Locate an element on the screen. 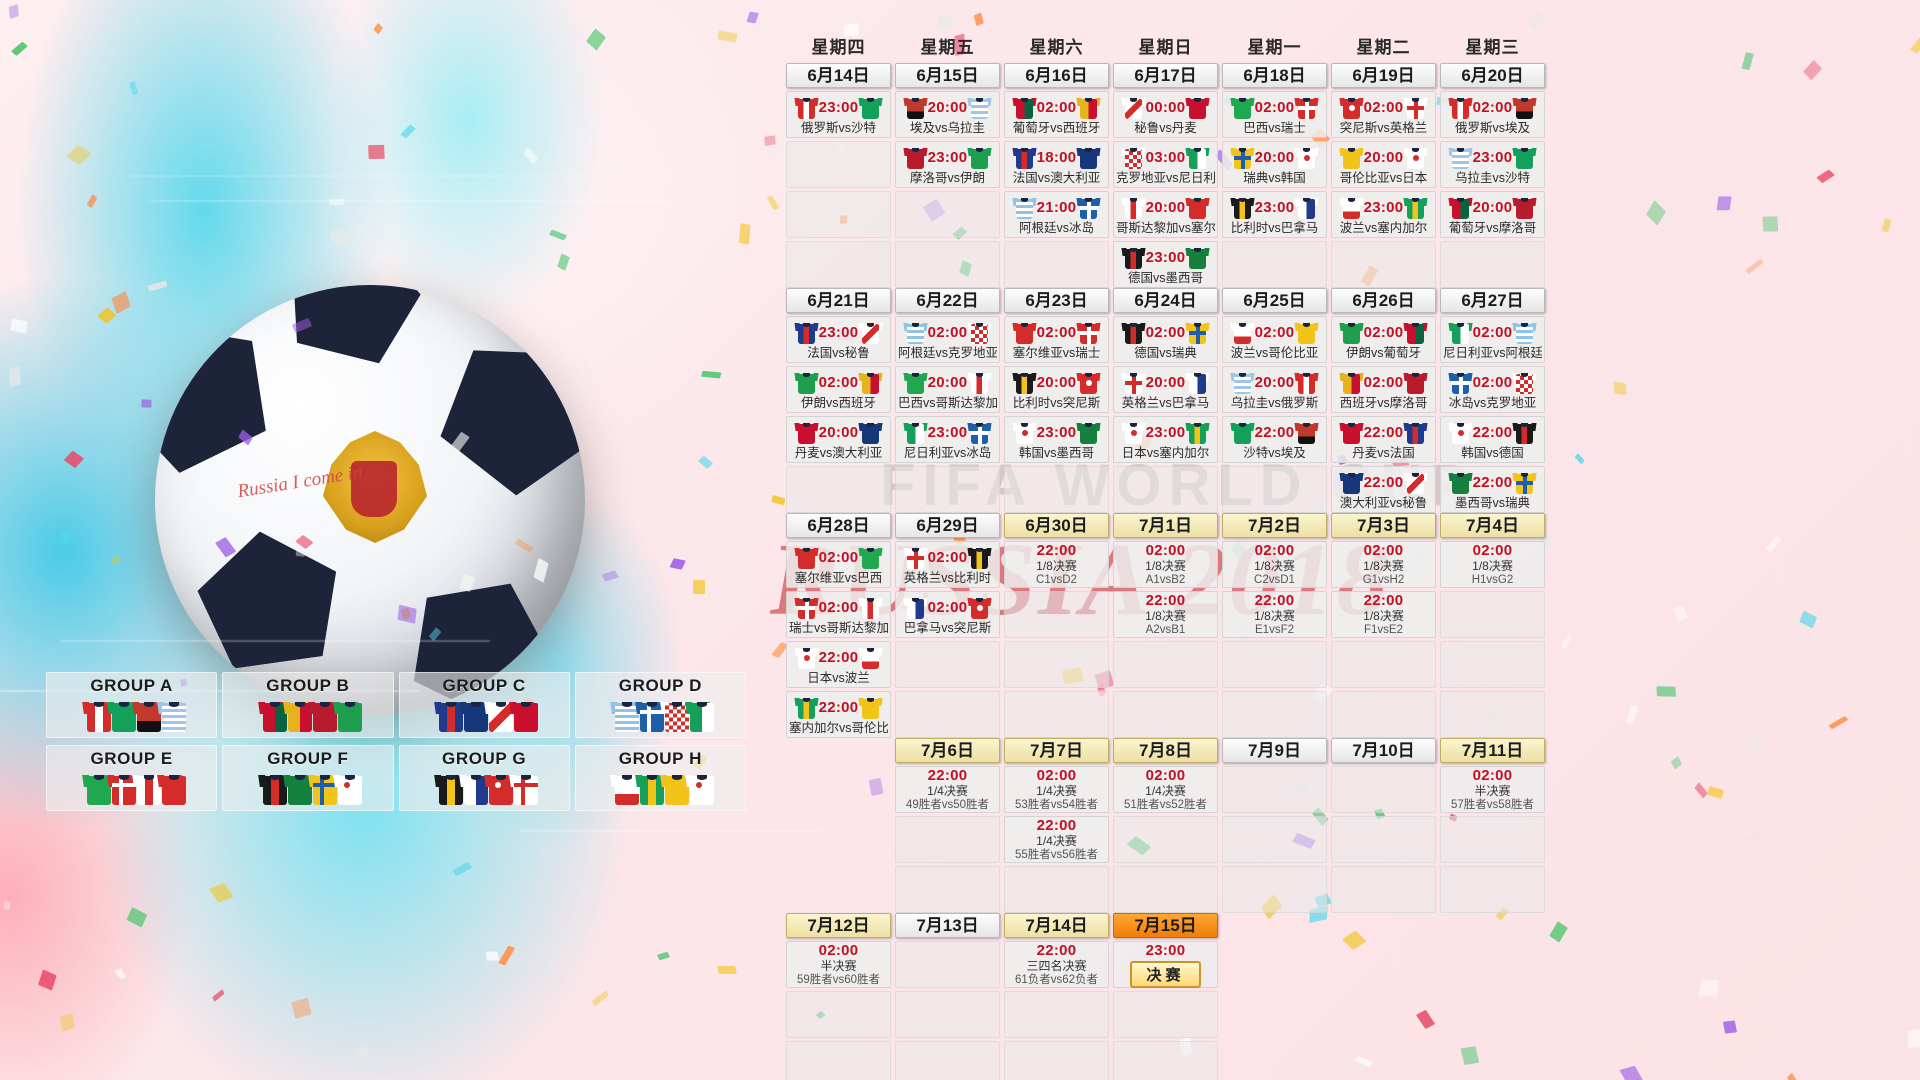 Image resolution: width=1920 pixels, height=1080 pixels. group-match-cell: 20:00 哥伦比亚vs日本 is located at coordinates (1383, 164).